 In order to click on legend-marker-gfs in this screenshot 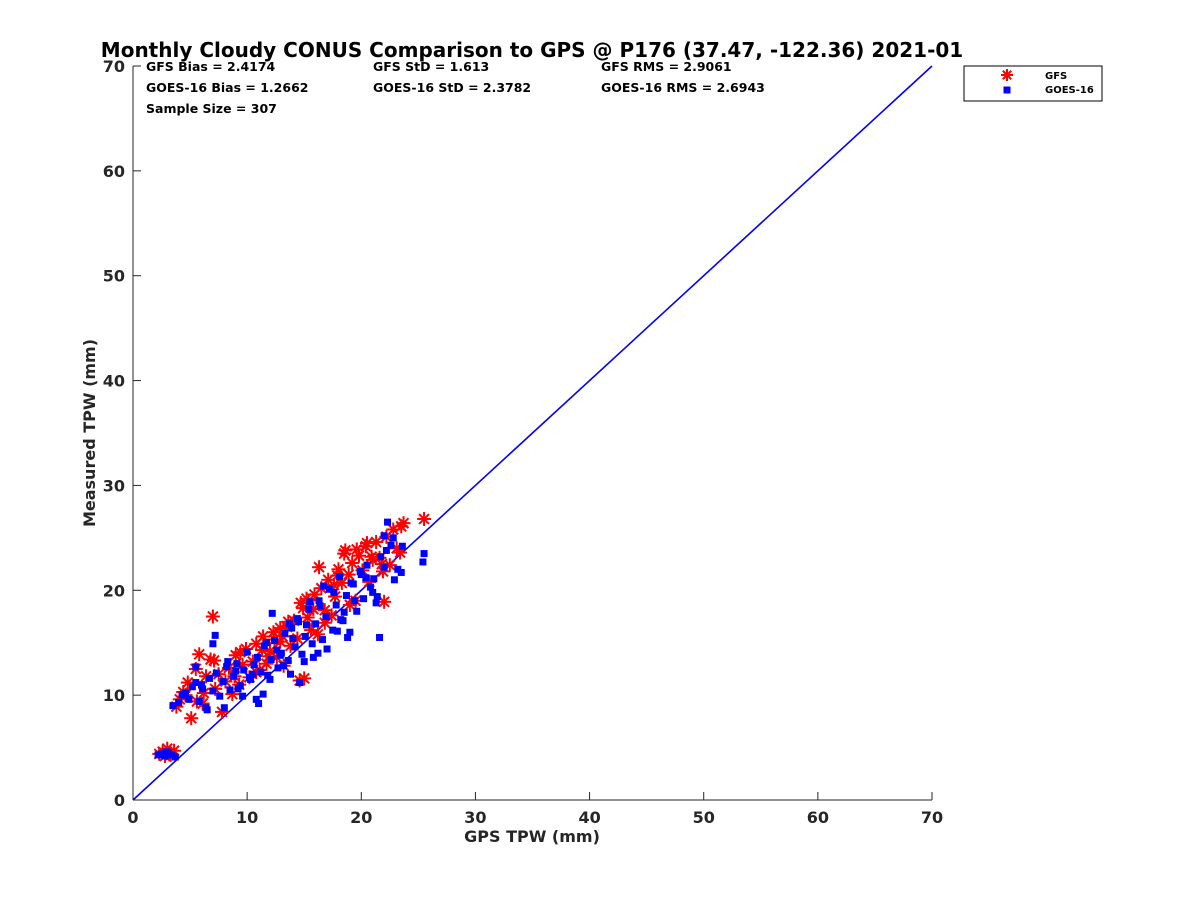, I will do `click(1007, 75)`.